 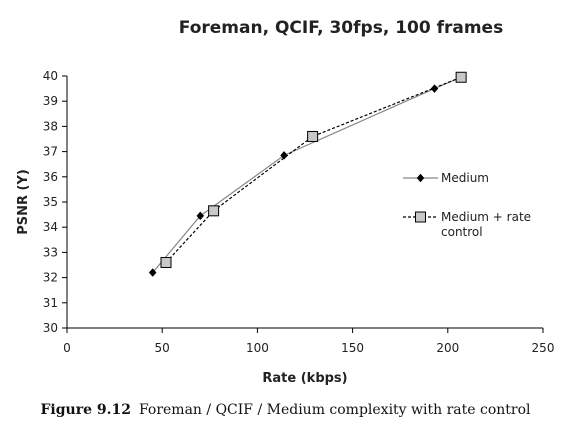 I want to click on legend-label-line: Medium + rate, so click(x=486, y=217).